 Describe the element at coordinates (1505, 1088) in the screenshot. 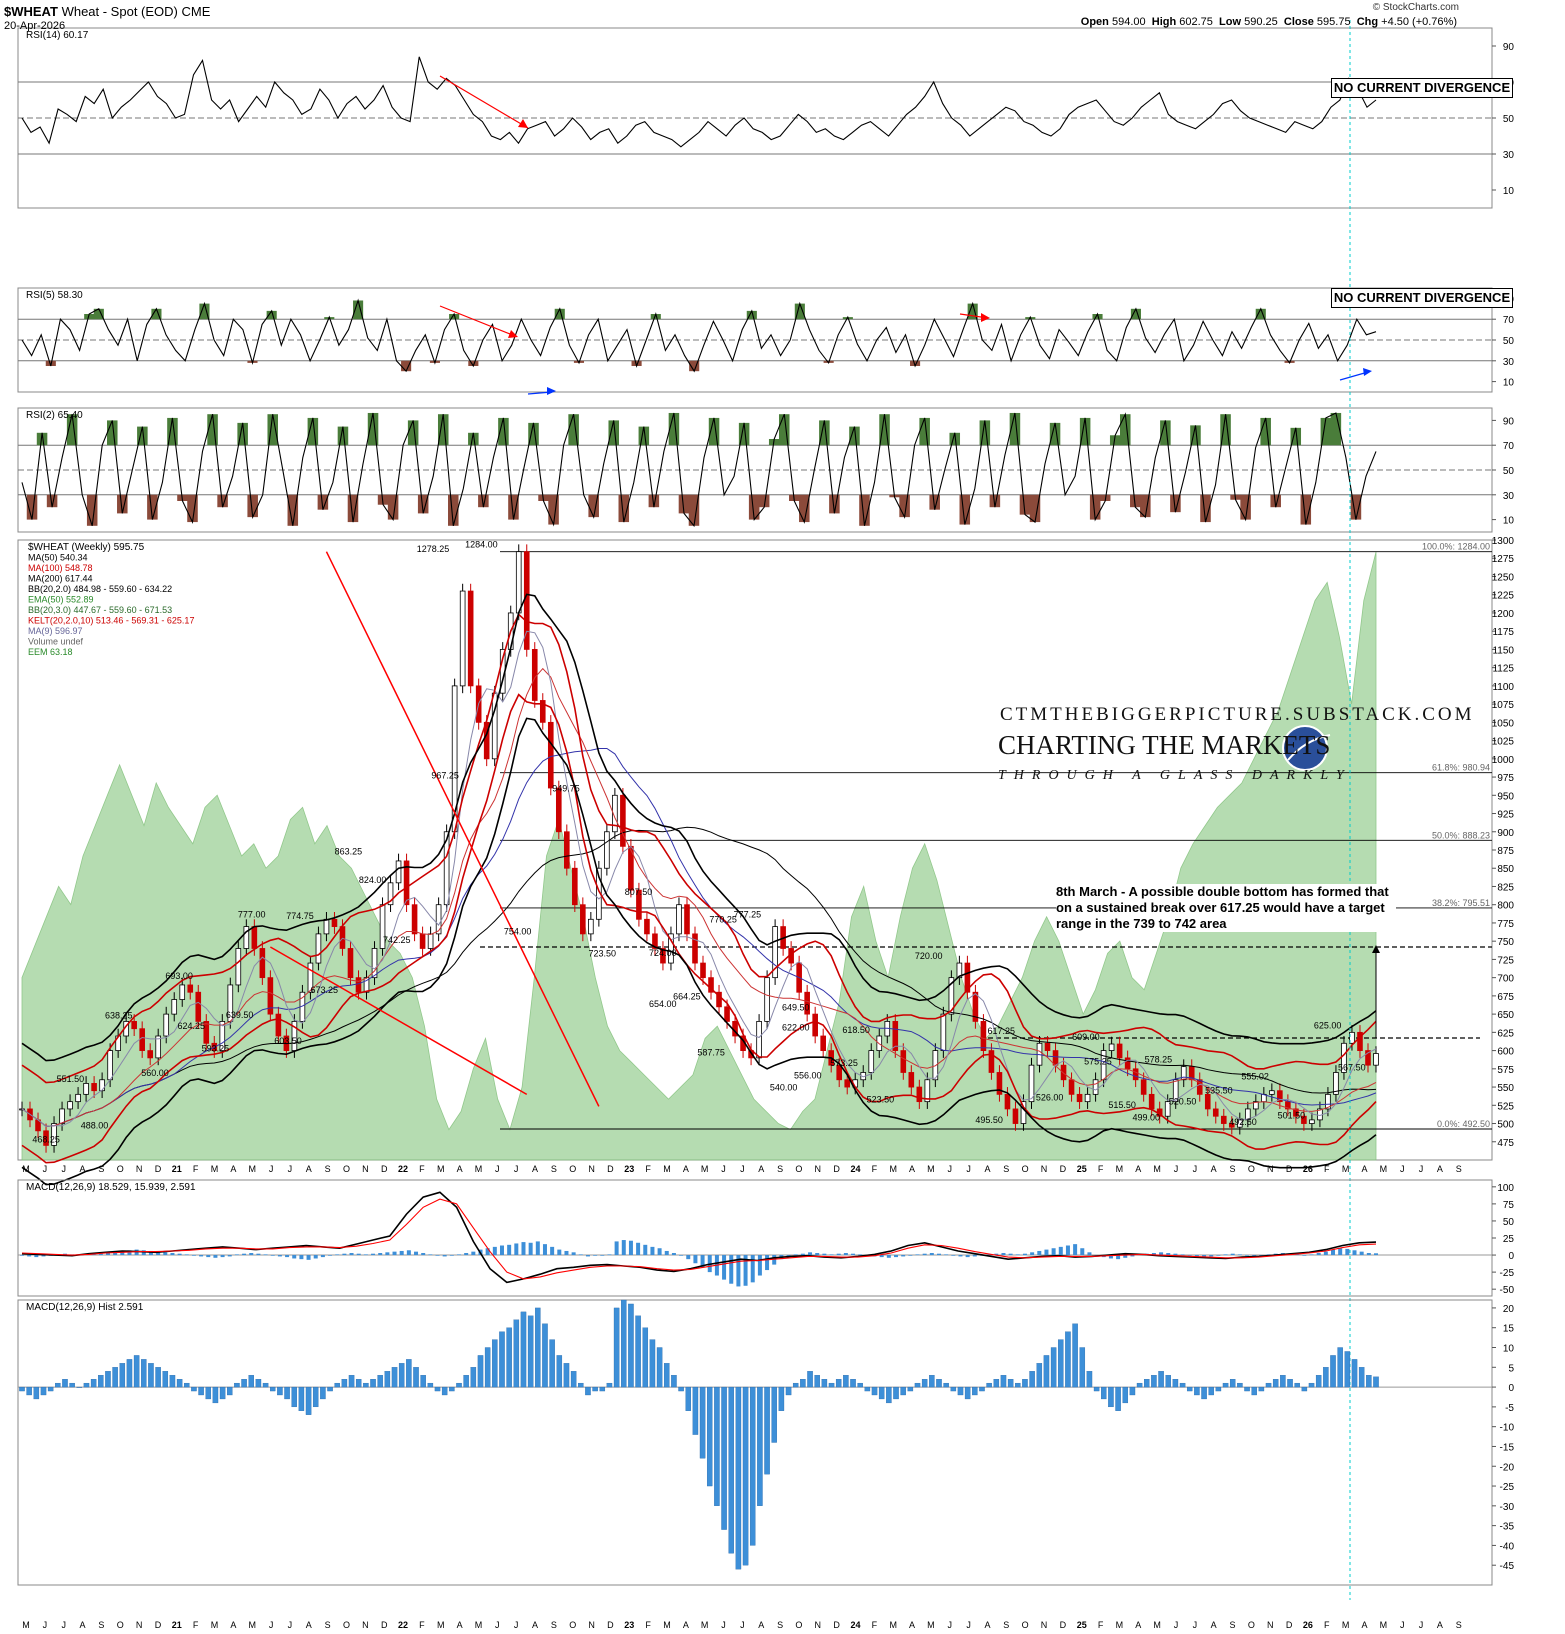

I see `price-axis-tick-label: 550` at that location.